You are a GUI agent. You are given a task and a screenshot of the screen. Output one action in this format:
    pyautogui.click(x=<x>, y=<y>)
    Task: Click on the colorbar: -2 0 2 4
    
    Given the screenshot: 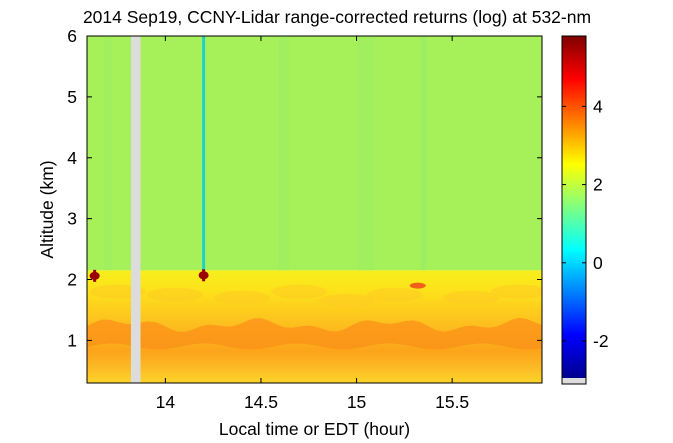 What is the action you would take?
    pyautogui.click(x=585, y=210)
    